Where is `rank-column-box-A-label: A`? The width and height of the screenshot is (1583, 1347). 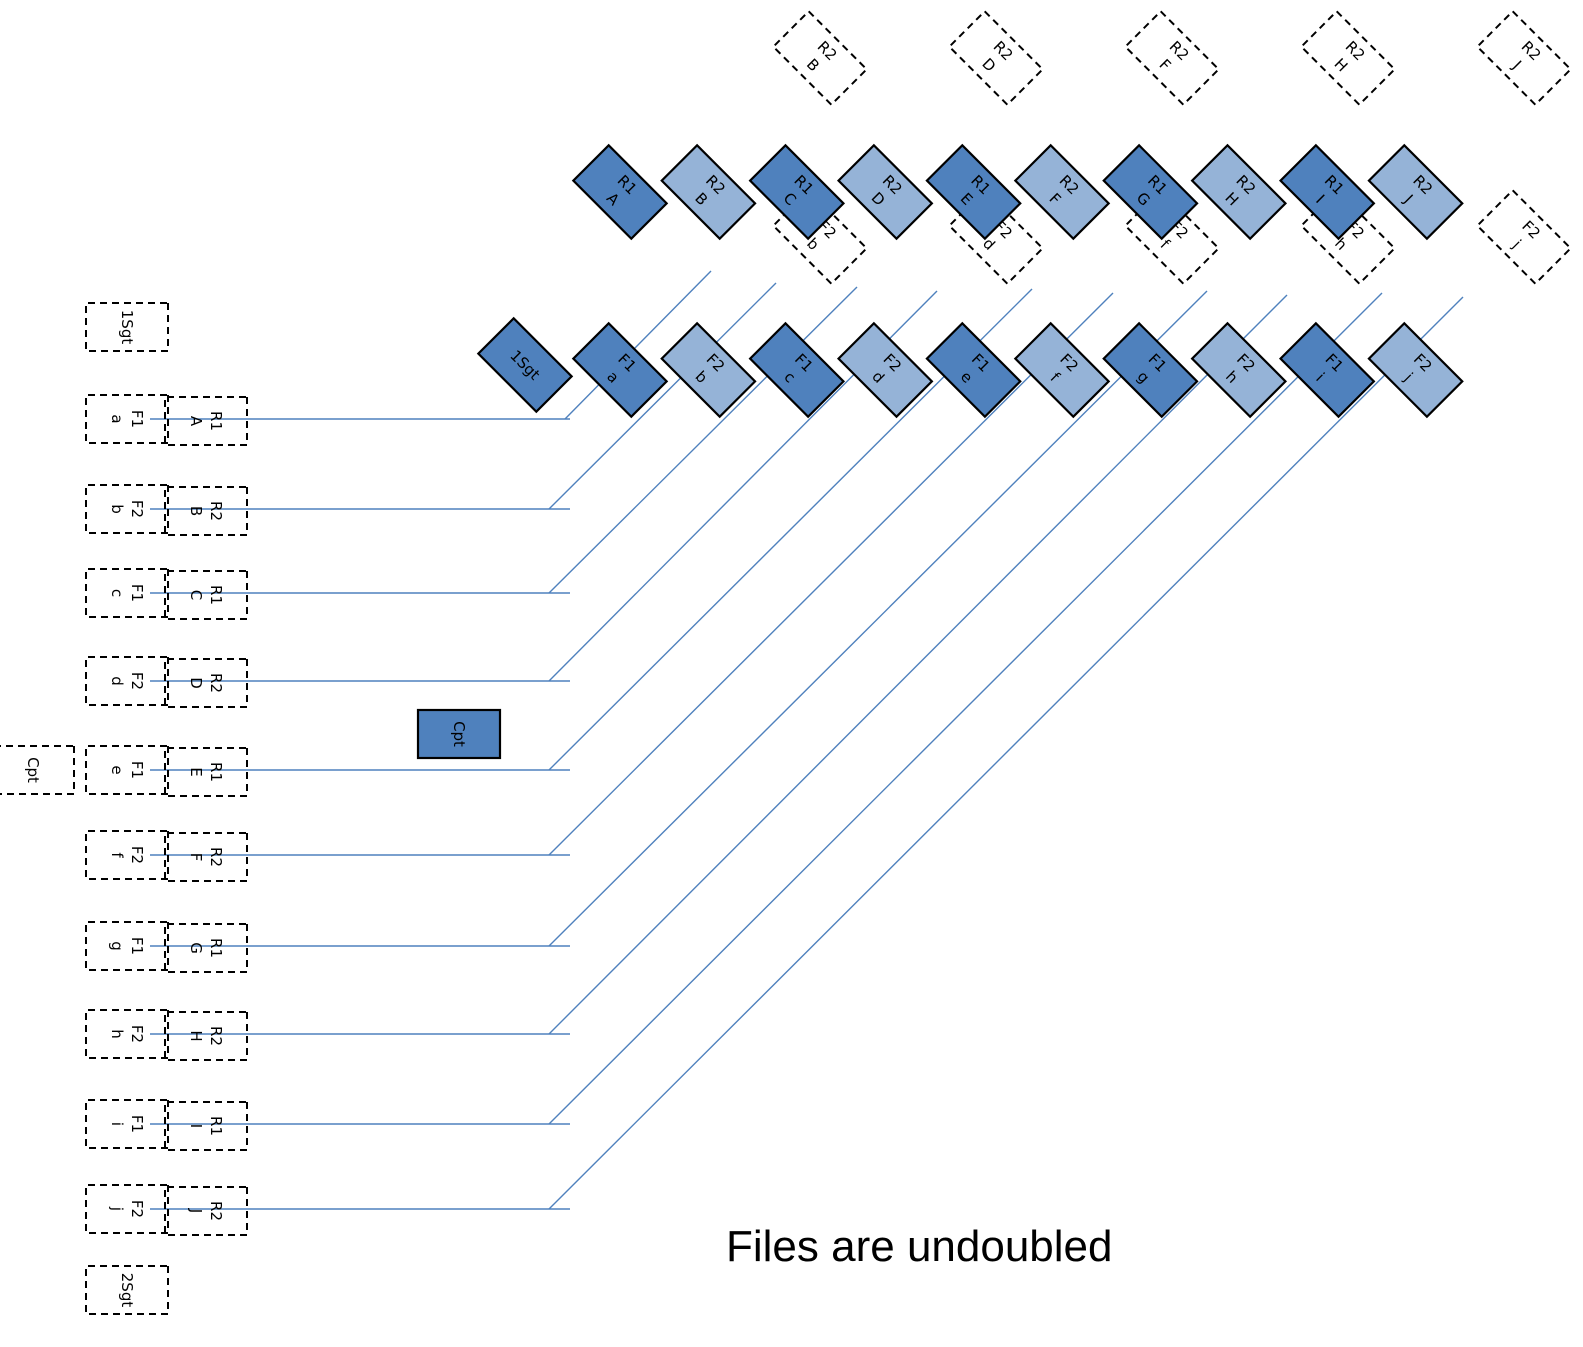 rank-column-box-A-label: A is located at coordinates (196, 421).